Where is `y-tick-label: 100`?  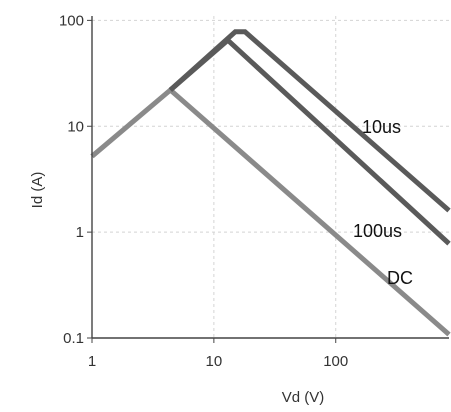
y-tick-label: 100 is located at coordinates (71, 20).